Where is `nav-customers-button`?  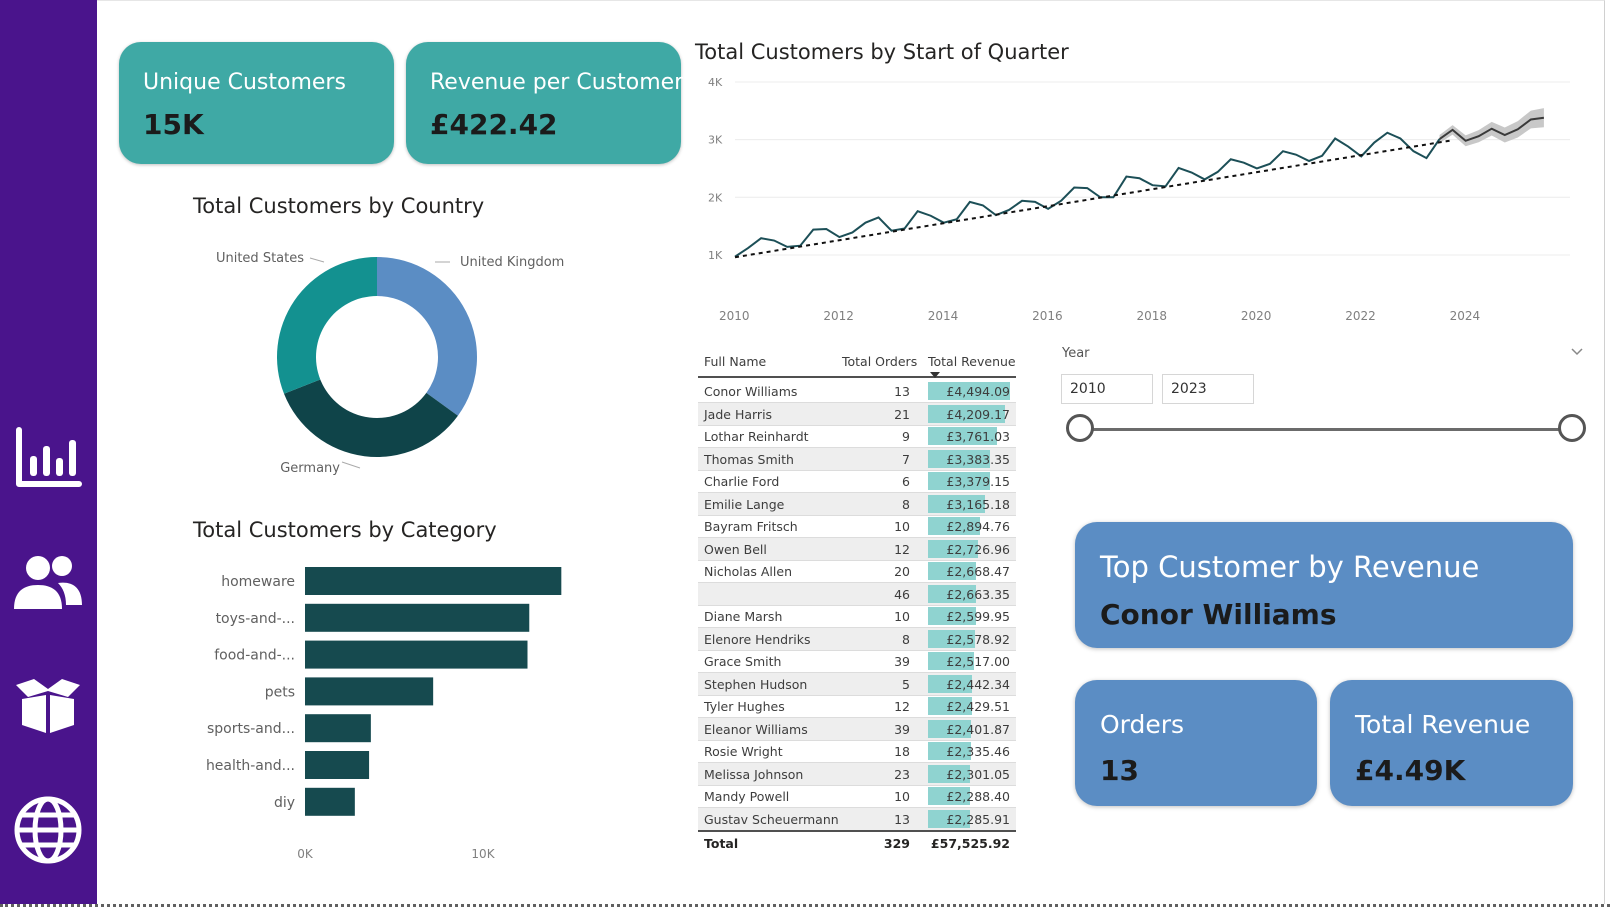 nav-customers-button is located at coordinates (48, 583).